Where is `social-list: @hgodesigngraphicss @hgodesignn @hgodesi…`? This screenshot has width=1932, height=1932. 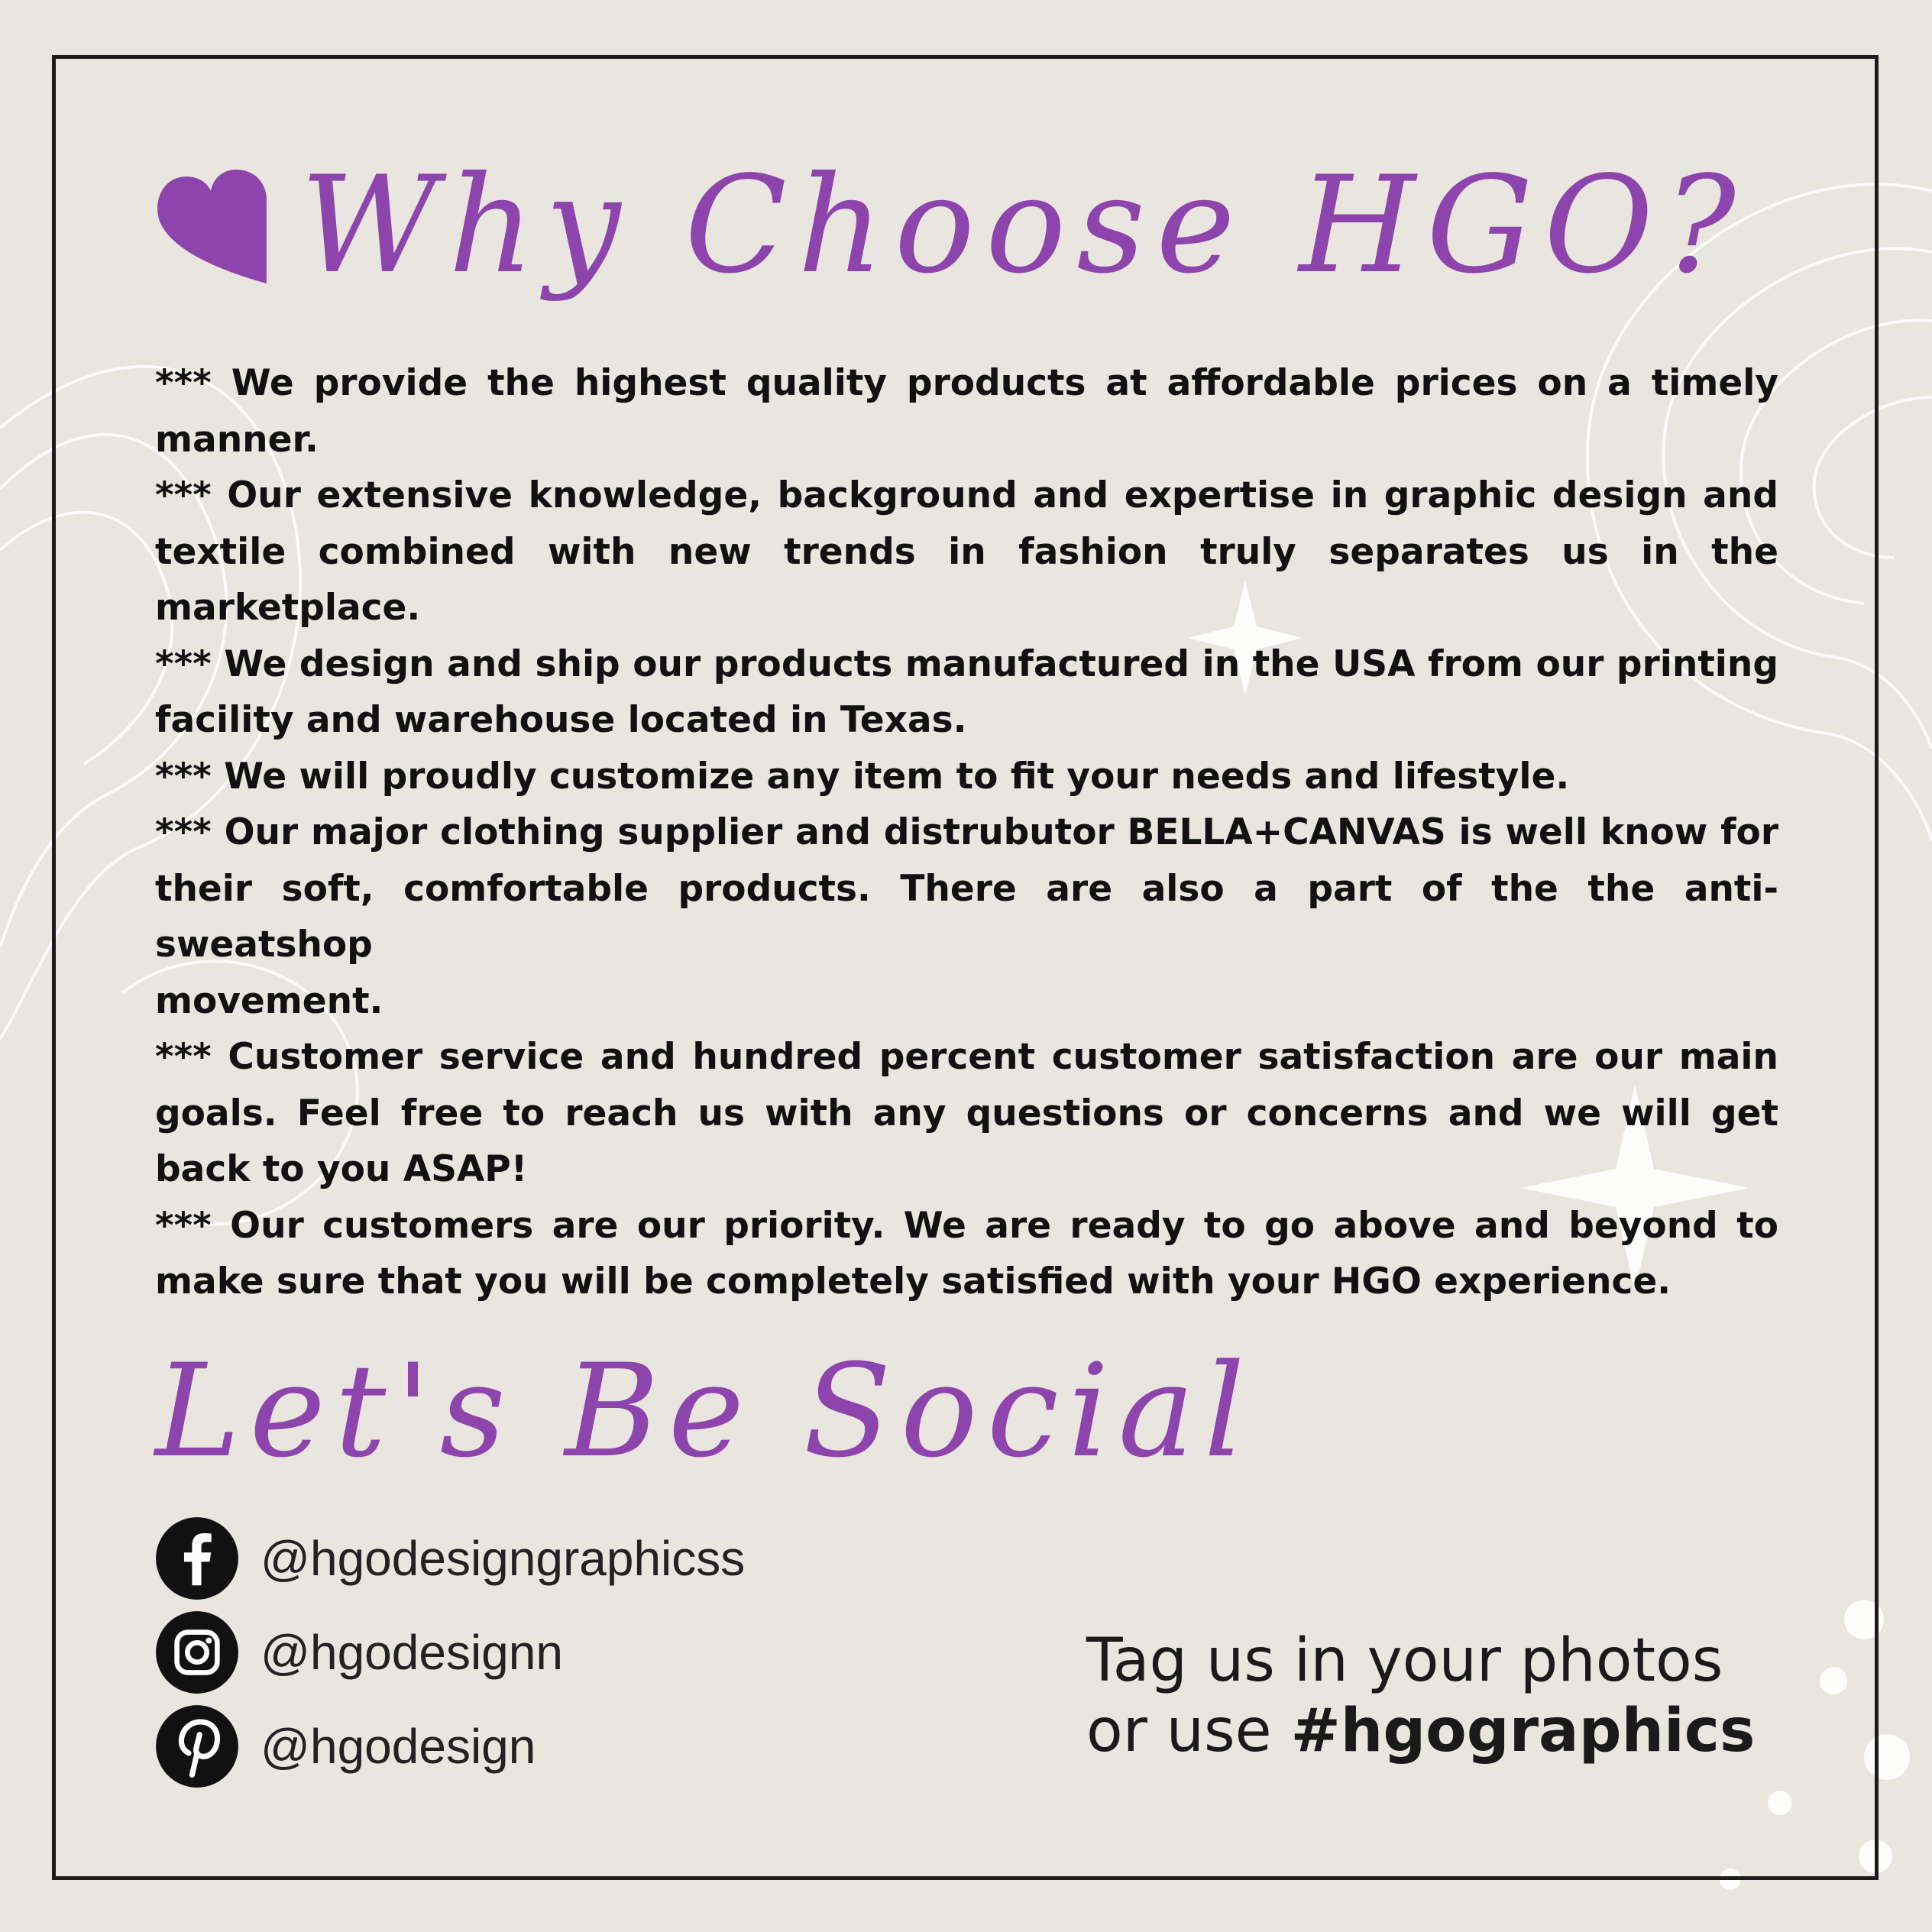 social-list: @hgodesigngraphicss @hgodesignn @hgodesi… is located at coordinates (499, 1657).